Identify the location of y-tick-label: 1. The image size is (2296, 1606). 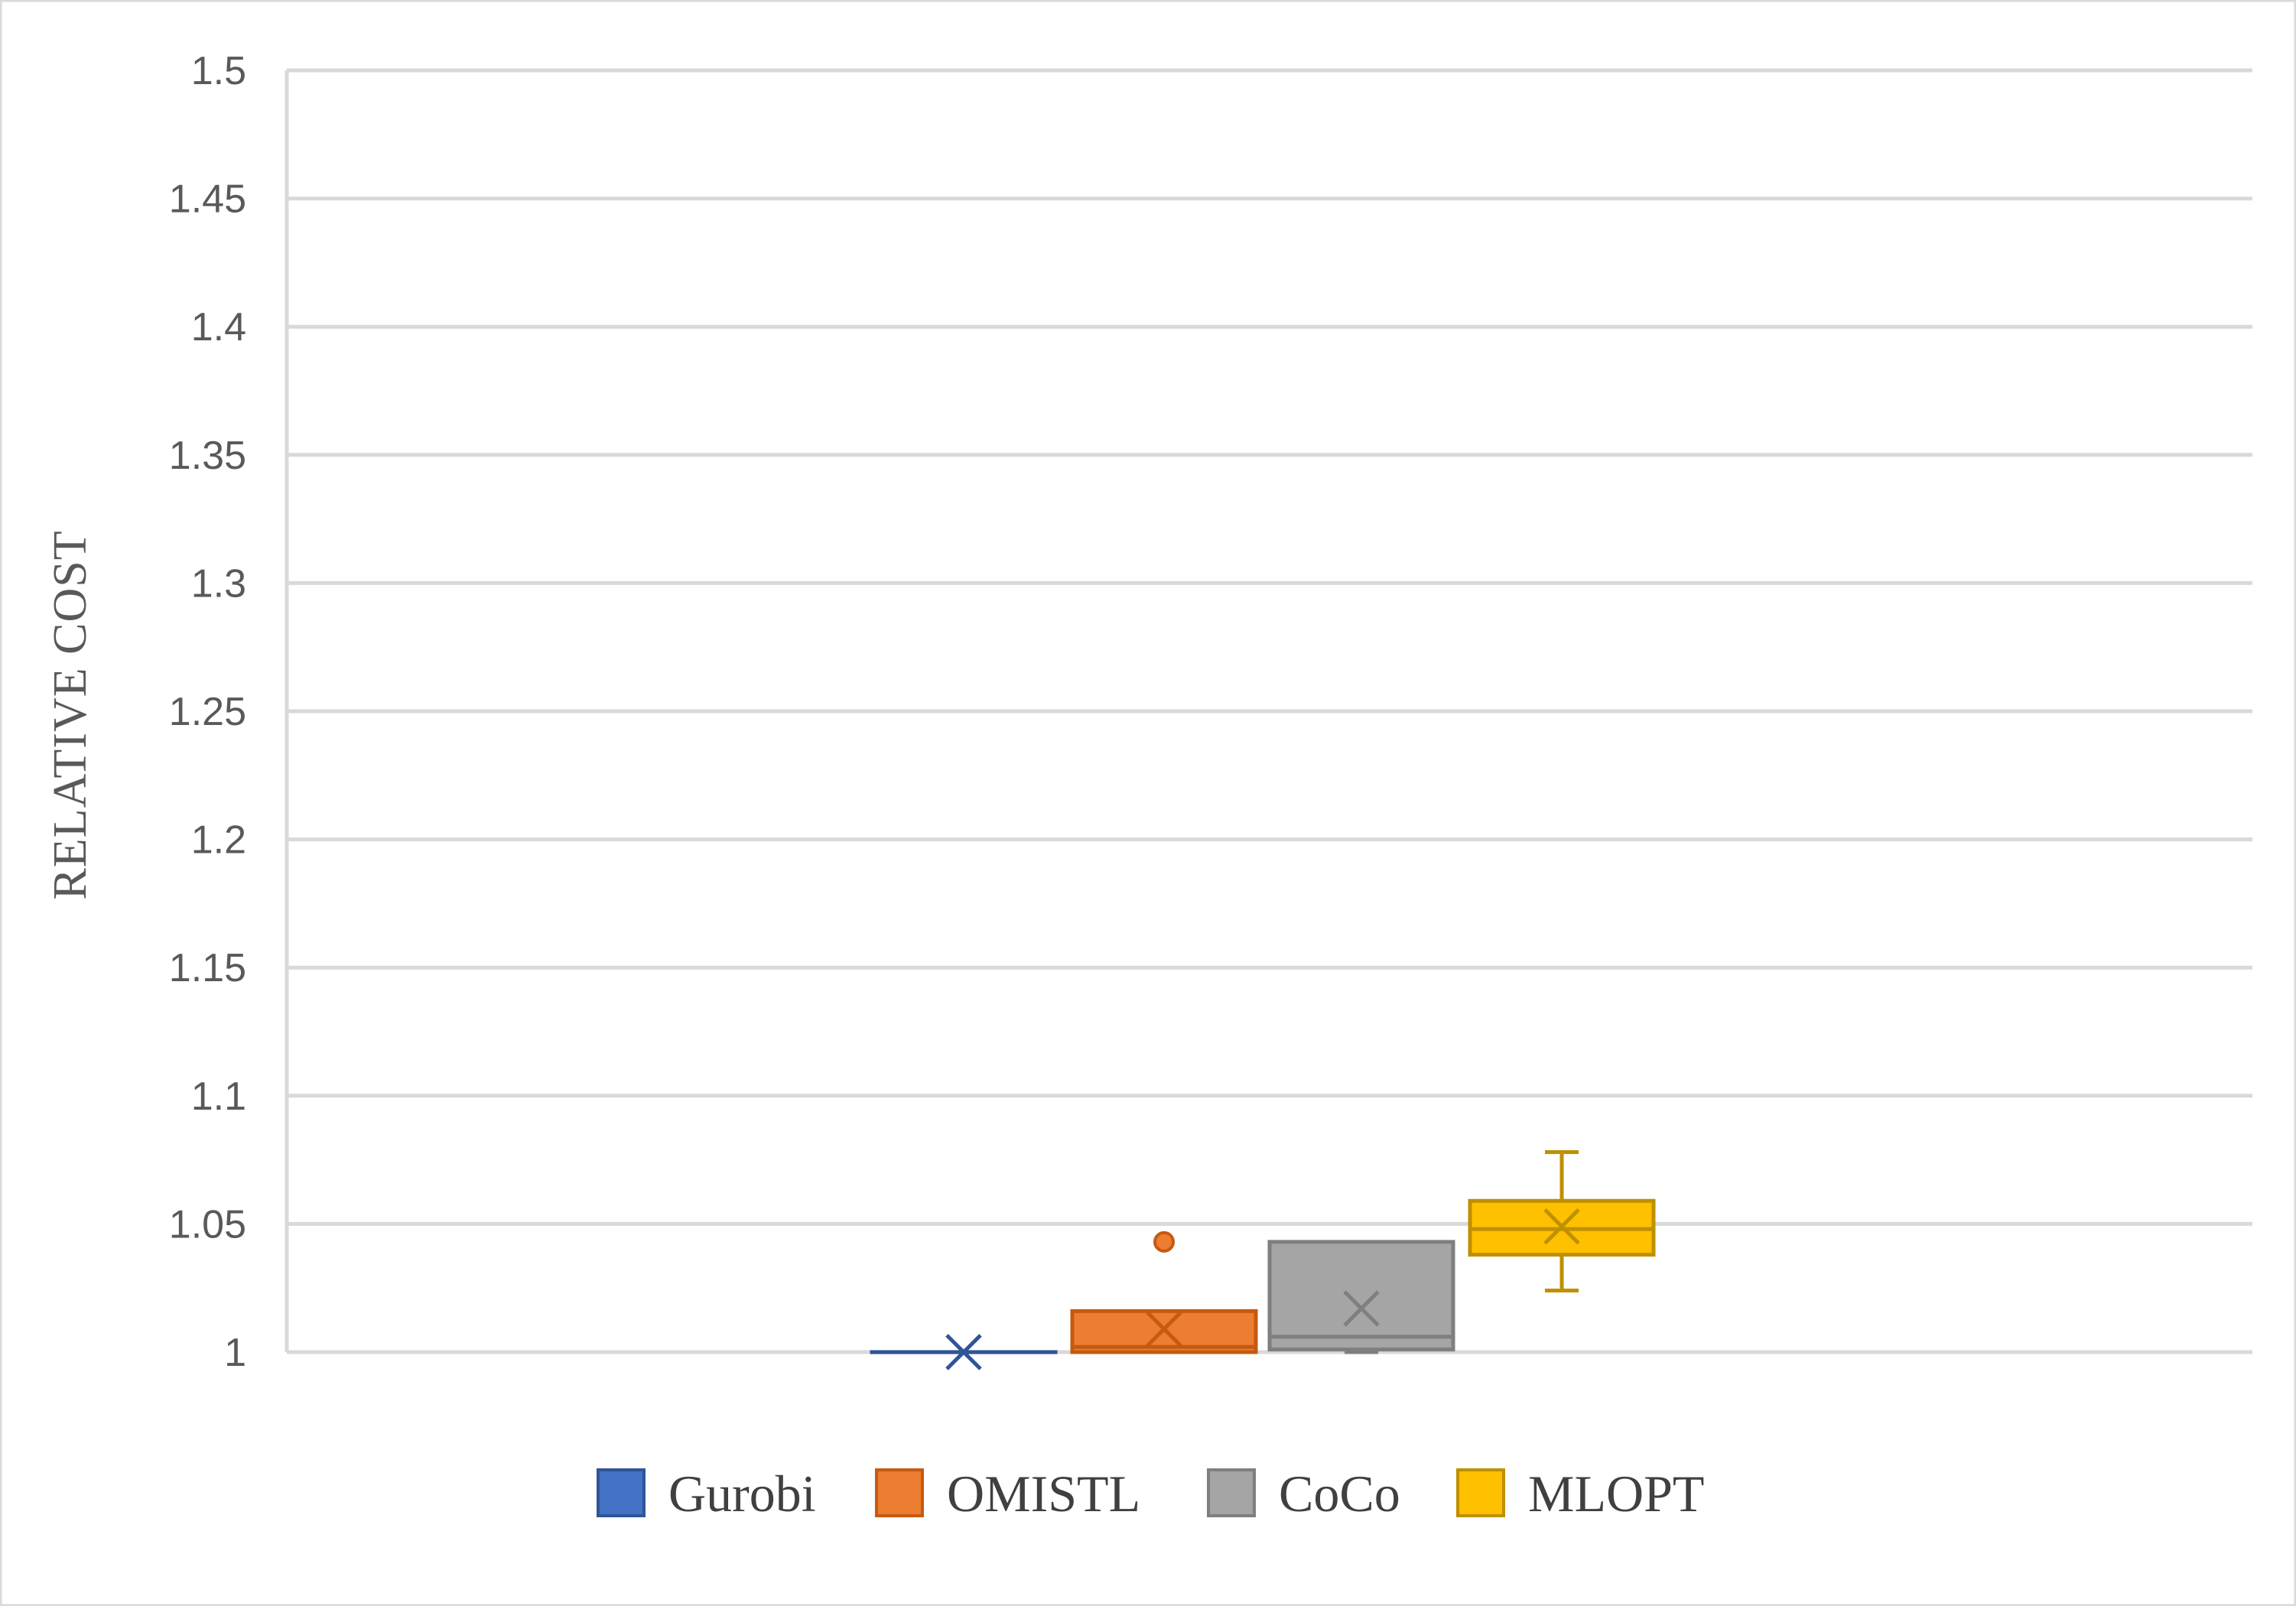
(235, 1353).